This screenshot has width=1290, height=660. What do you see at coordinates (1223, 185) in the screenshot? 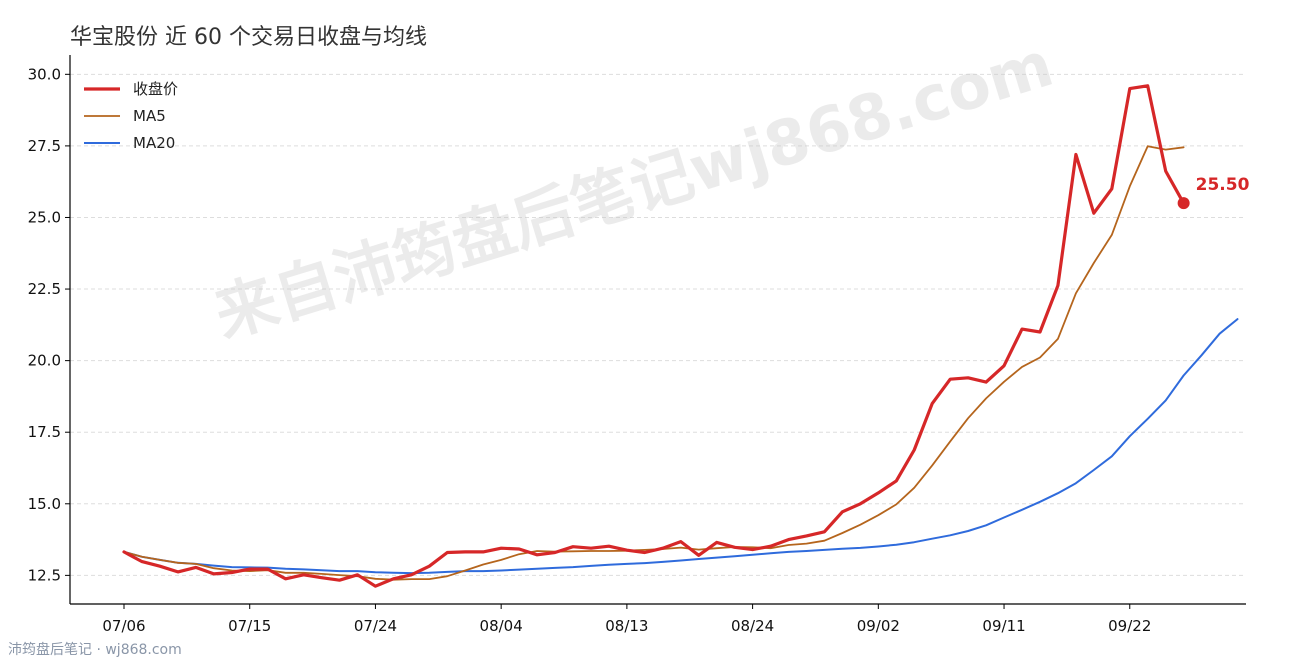
I see `last-value-label: 25.50` at bounding box center [1223, 185].